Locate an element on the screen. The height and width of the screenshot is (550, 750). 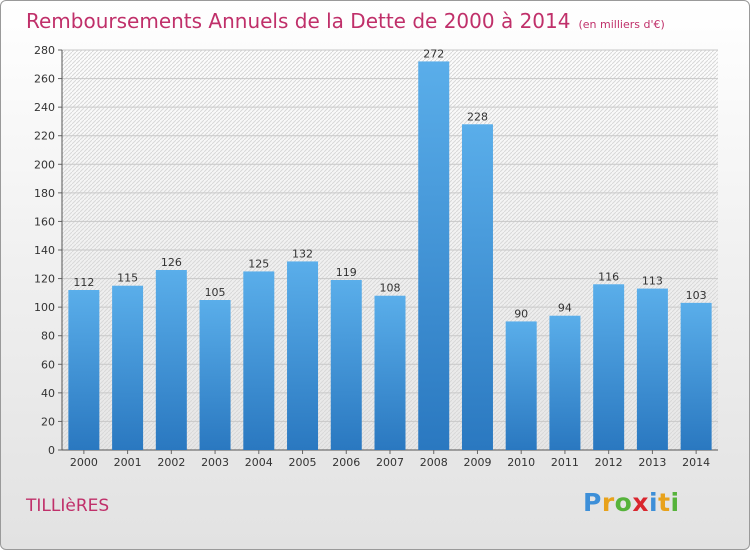
y-tick-label: 60 is located at coordinates (48, 364).